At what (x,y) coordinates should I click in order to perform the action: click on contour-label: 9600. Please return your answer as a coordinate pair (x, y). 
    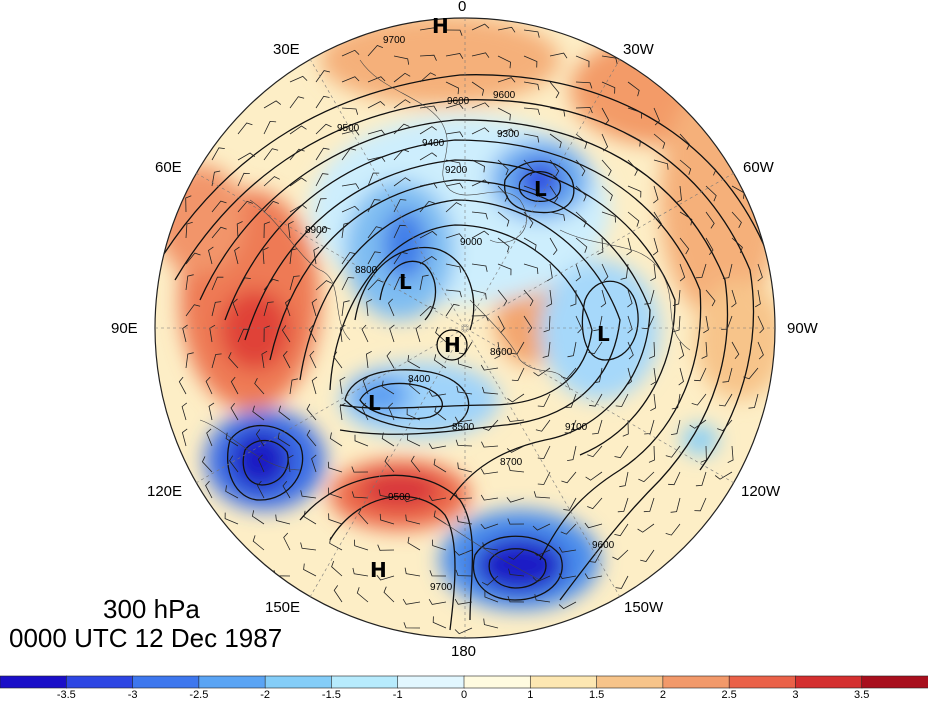
    Looking at the image, I should click on (458, 101).